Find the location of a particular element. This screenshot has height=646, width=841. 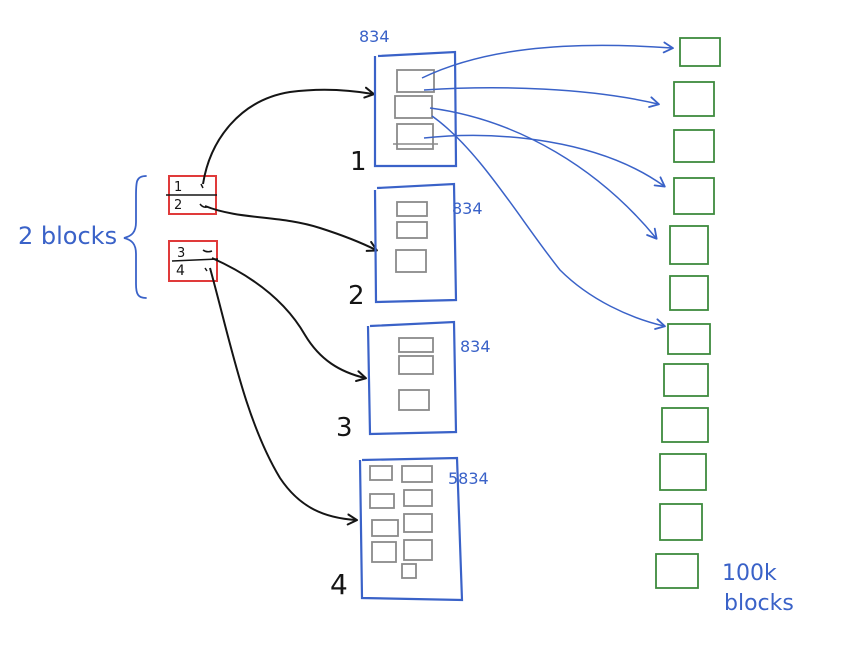

block-4-count: 5834 is located at coordinates (468, 478).